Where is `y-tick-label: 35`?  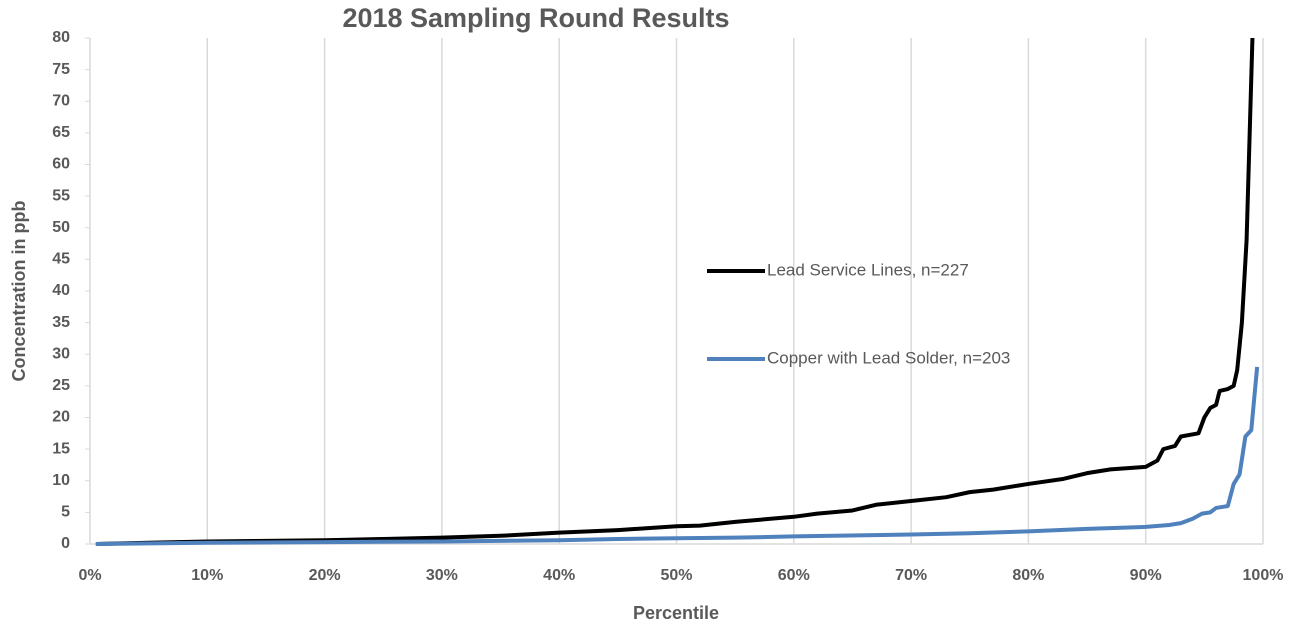
y-tick-label: 35 is located at coordinates (61, 322).